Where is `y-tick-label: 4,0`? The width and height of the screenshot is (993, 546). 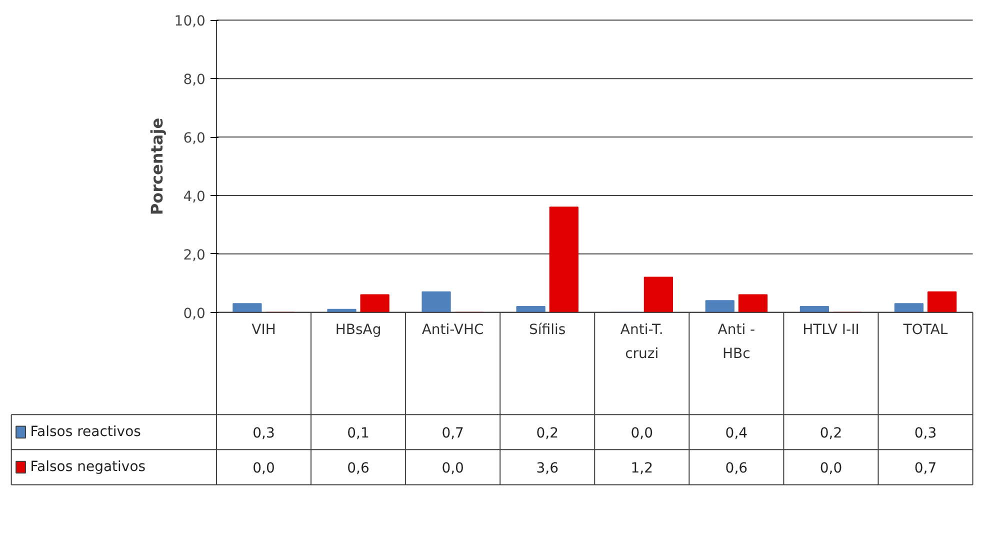 y-tick-label: 4,0 is located at coordinates (194, 196).